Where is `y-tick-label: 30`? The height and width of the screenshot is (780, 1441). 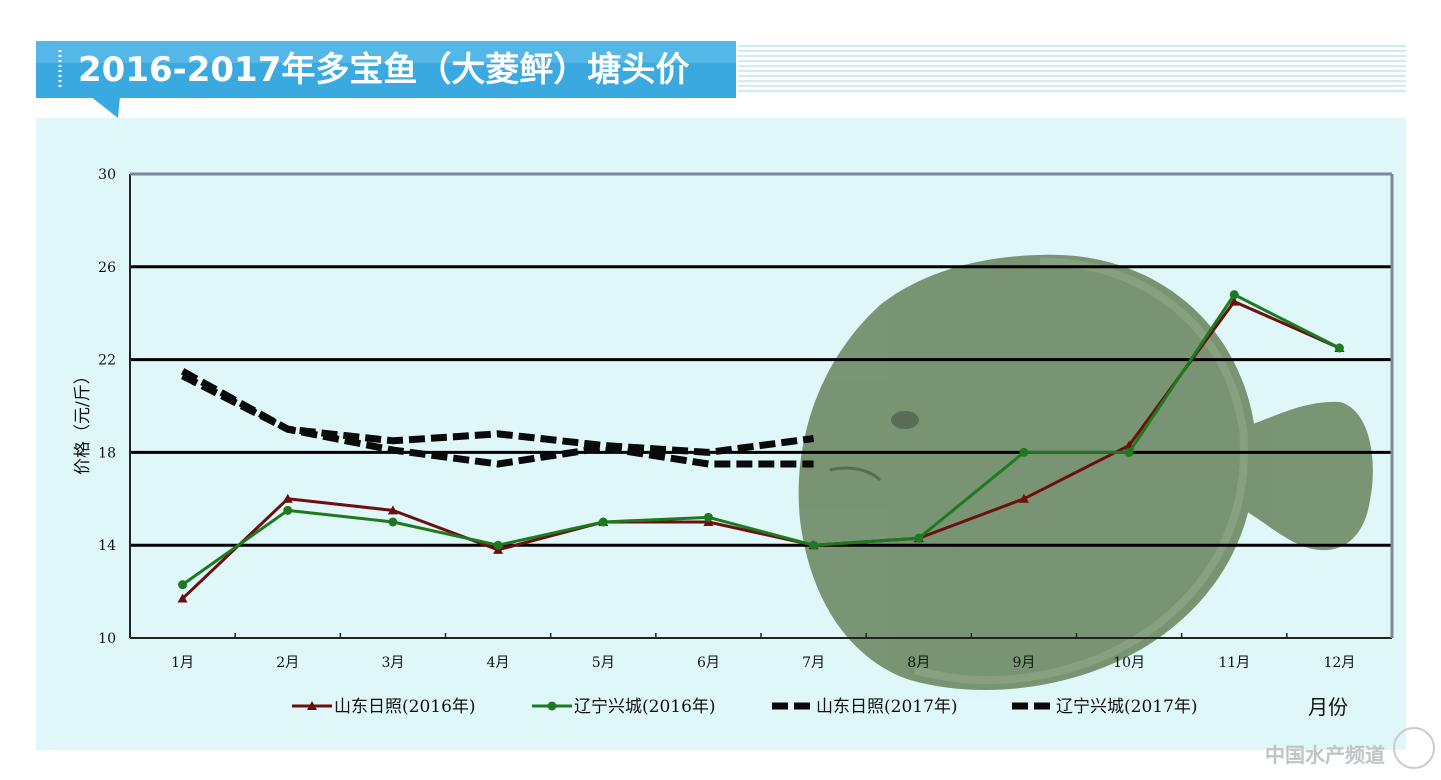 y-tick-label: 30 is located at coordinates (107, 175).